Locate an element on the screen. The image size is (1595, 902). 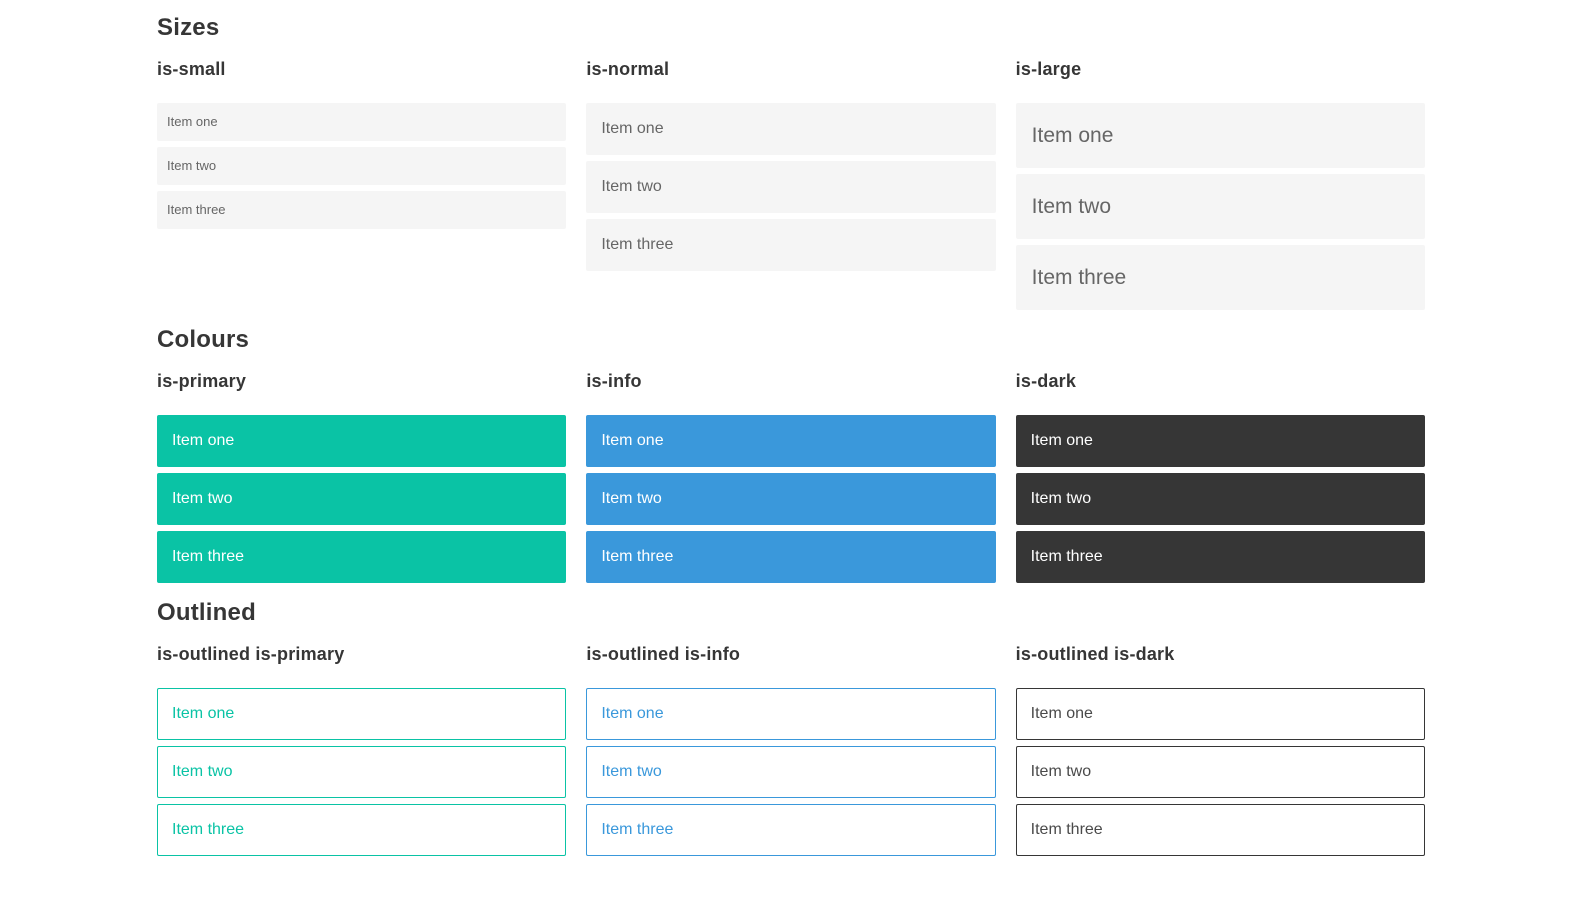
section-title-outlined: Outlined is located at coordinates (206, 612).